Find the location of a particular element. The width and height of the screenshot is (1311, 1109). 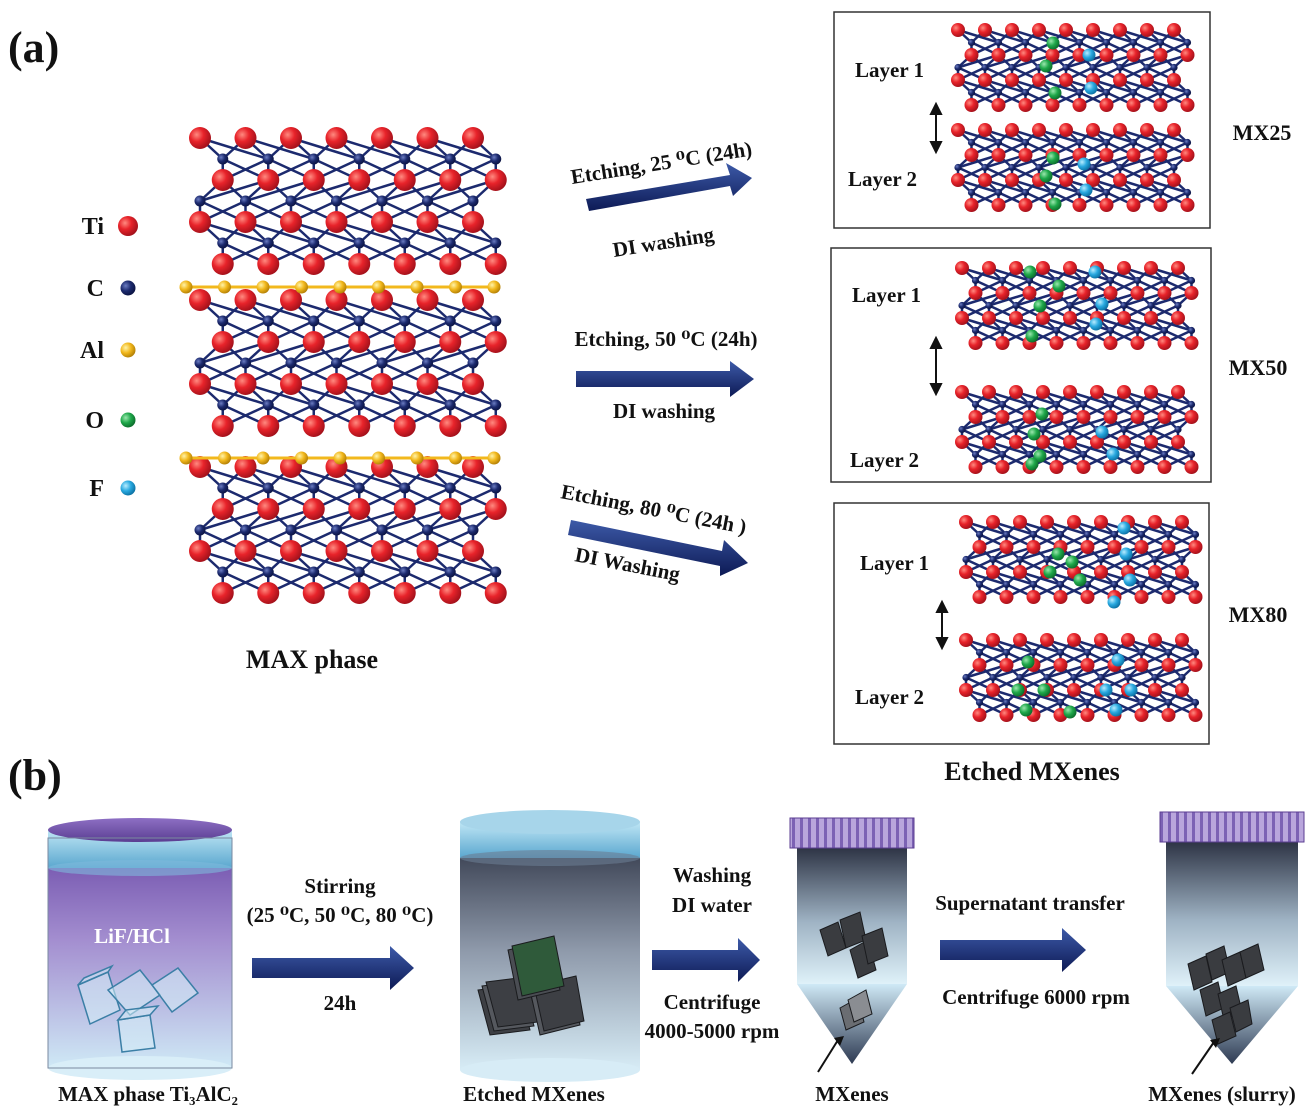

sample-label-mx25: MX25 is located at coordinates (1262, 132).